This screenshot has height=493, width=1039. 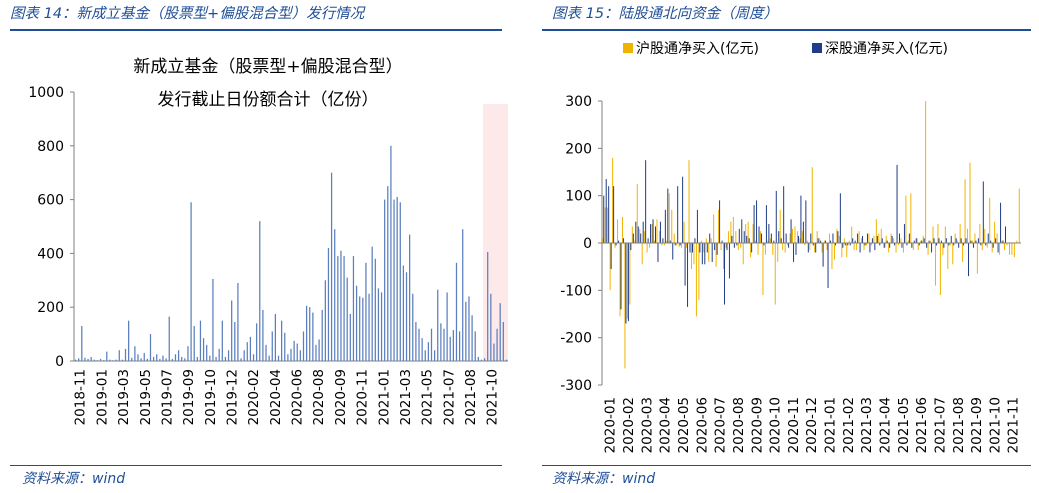 What do you see at coordinates (721, 425) in the screenshot?
I see `x-tick-label: 2020-07` at bounding box center [721, 425].